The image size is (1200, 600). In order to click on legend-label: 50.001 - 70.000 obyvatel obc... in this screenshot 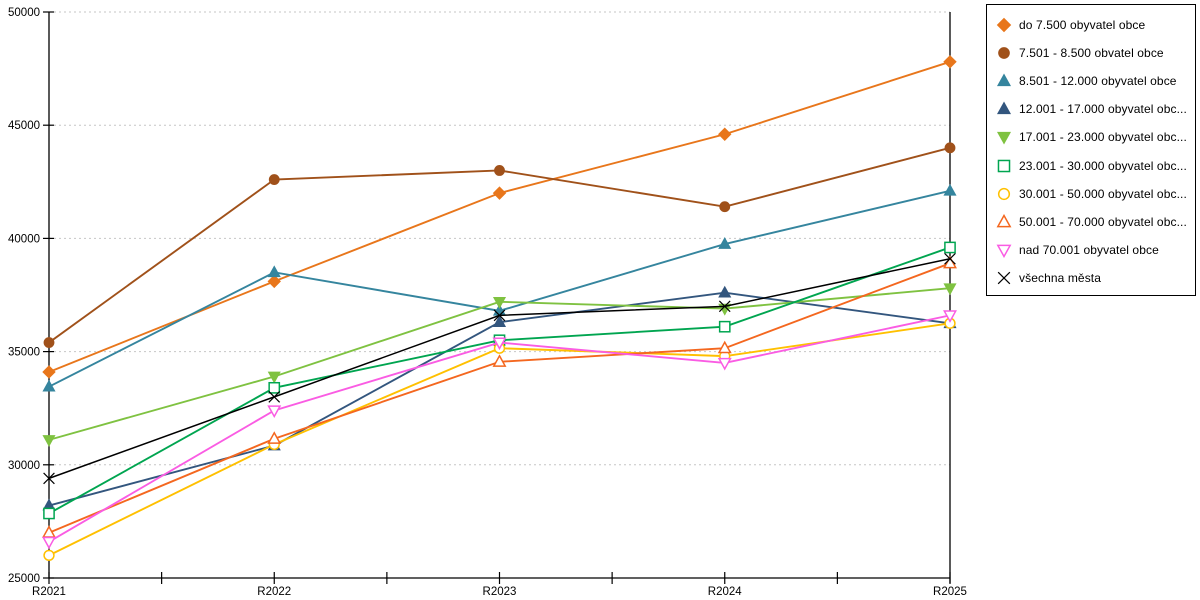, I will do `click(1103, 221)`.